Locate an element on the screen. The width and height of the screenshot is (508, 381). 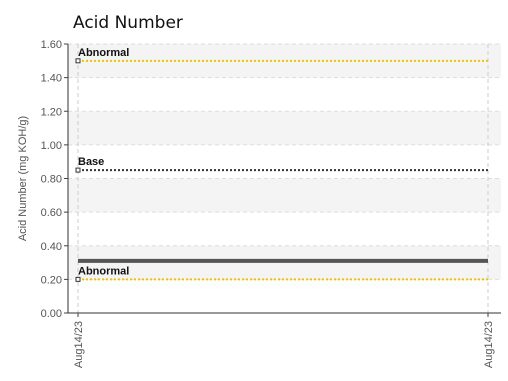
y-tick-label: 0.80 is located at coordinates (51, 180).